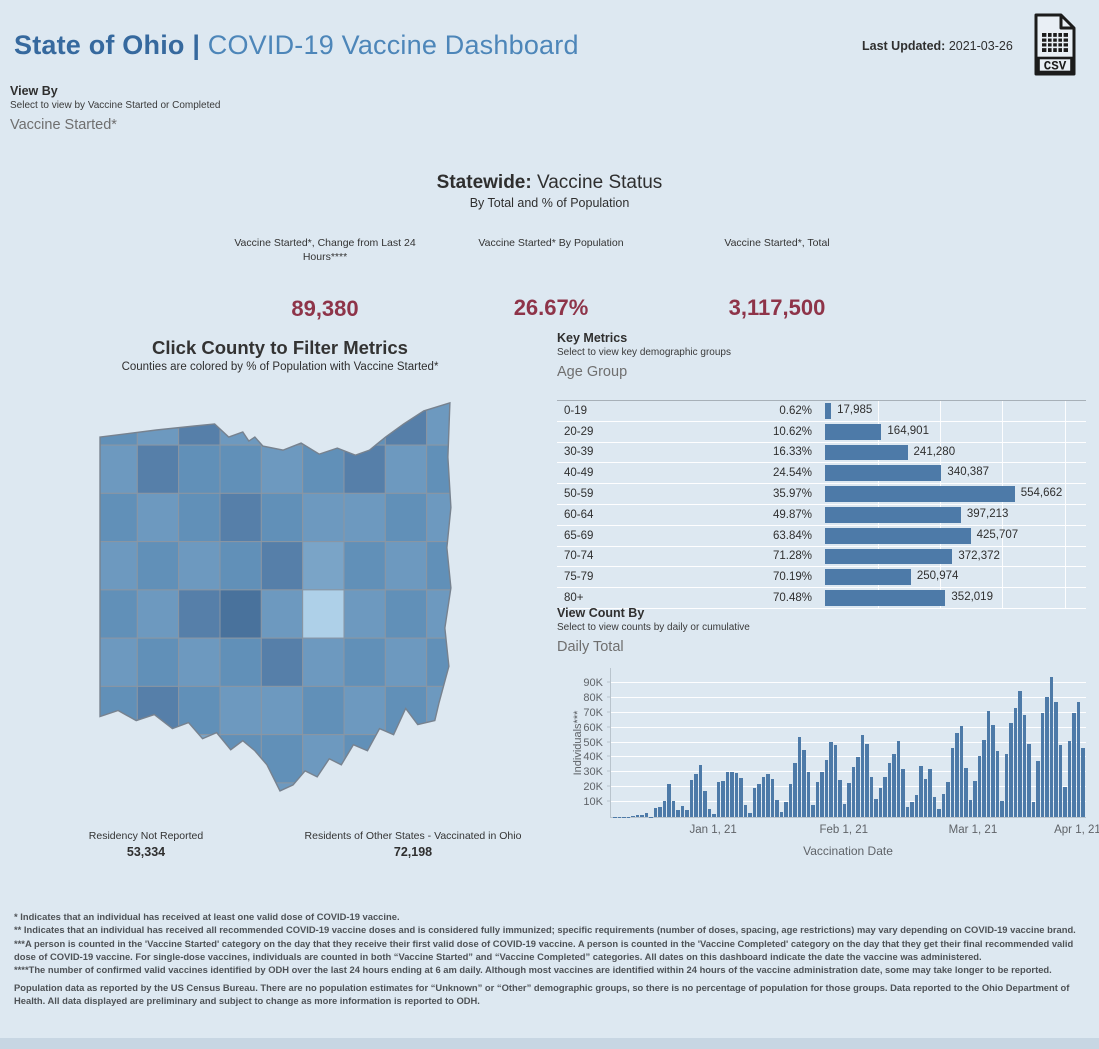 This screenshot has width=1099, height=1049. Describe the element at coordinates (63, 125) in the screenshot. I see `view-by-dropdown: Vaccine Started*` at that location.